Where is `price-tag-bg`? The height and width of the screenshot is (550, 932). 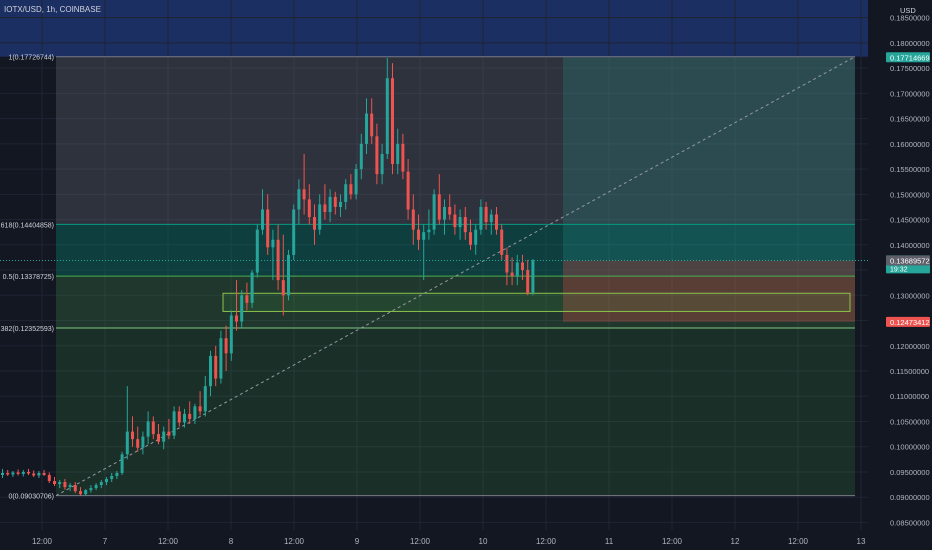 price-tag-bg is located at coordinates (908, 321).